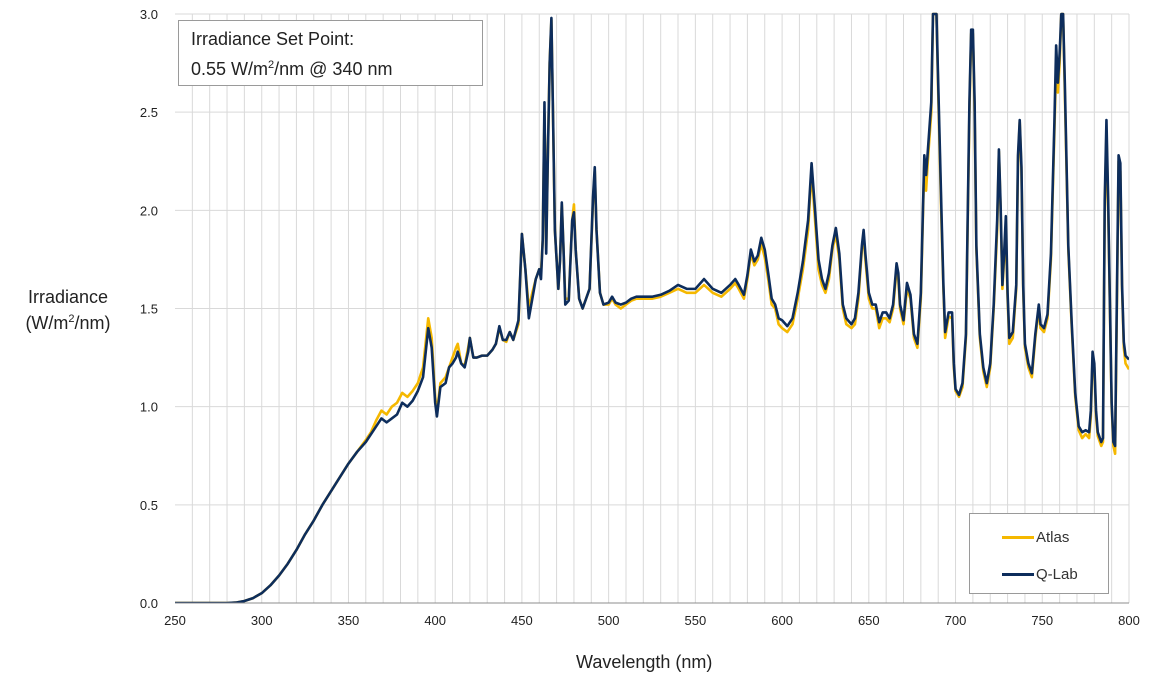 This screenshot has width=1155, height=681. Describe the element at coordinates (869, 620) in the screenshot. I see `x-tick-label: 650` at that location.